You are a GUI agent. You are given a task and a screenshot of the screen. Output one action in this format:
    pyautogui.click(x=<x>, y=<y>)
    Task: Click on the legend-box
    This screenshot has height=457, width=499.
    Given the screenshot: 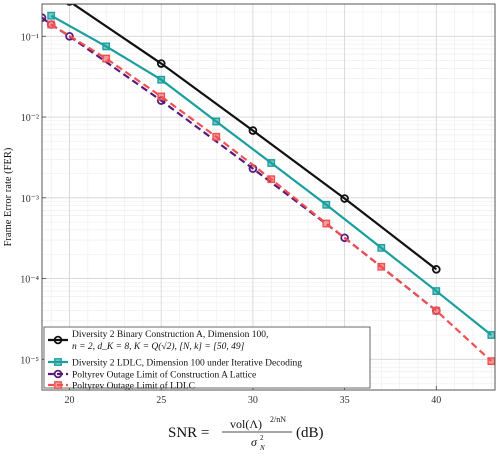 What is the action you would take?
    pyautogui.click(x=207, y=357)
    